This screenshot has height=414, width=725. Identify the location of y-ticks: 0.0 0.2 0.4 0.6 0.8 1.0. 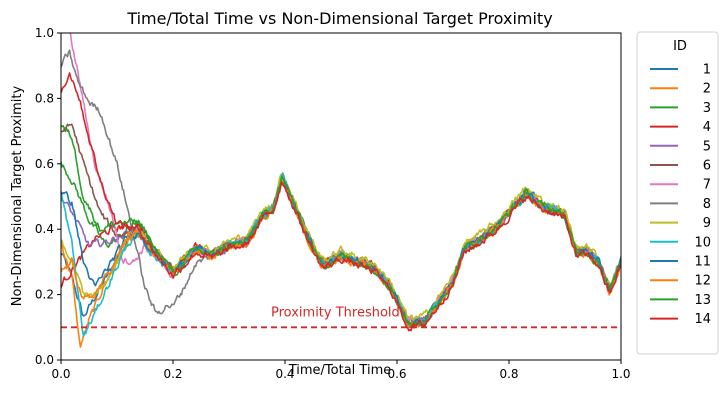
(48, 196).